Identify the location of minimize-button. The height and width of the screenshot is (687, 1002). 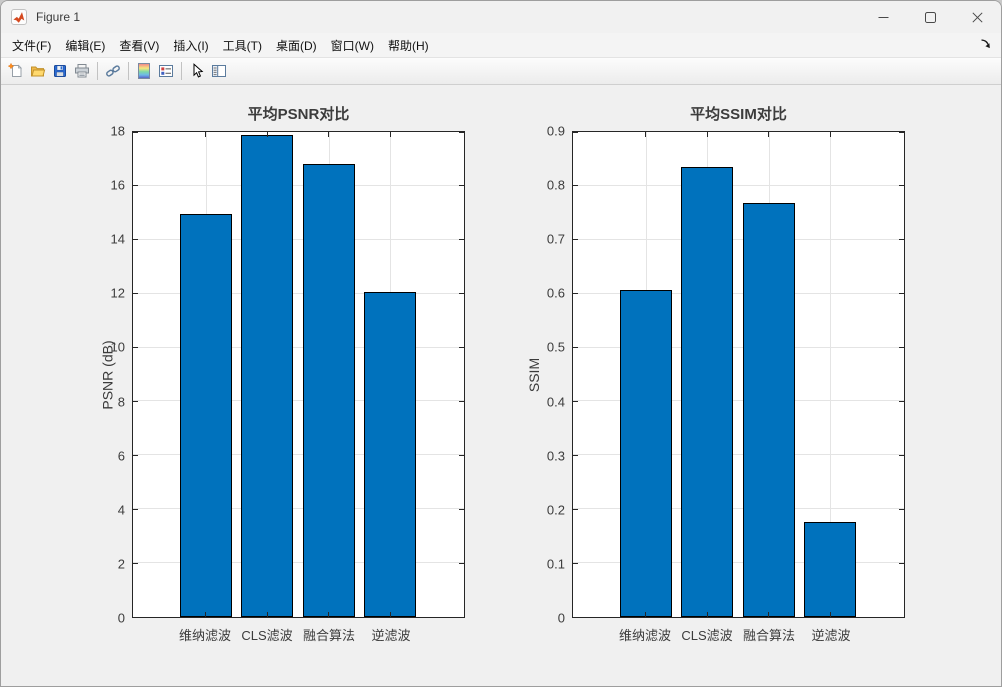
(883, 17).